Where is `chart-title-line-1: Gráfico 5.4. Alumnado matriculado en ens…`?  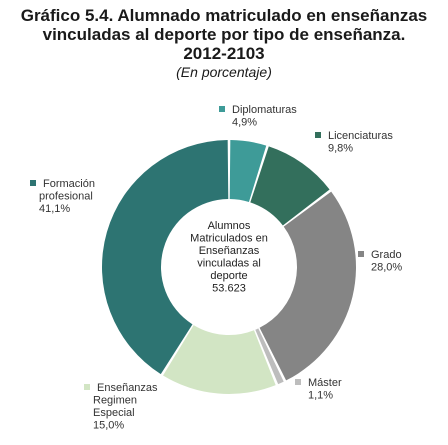
chart-title-line-1: Gráfico 5.4. Alumnado matriculado en ens… is located at coordinates (224, 15).